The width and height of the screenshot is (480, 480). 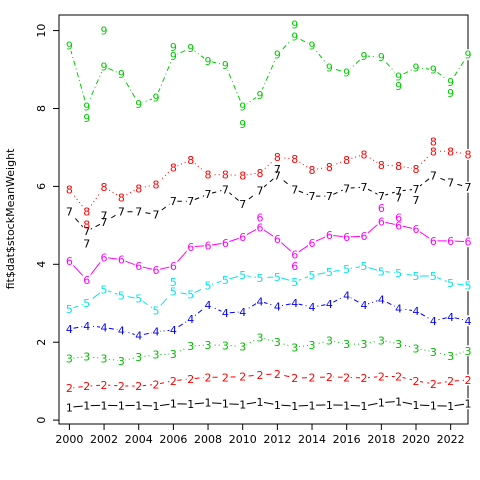 What do you see at coordinates (104, 31) in the screenshot?
I see `data-point-label: 9` at bounding box center [104, 31].